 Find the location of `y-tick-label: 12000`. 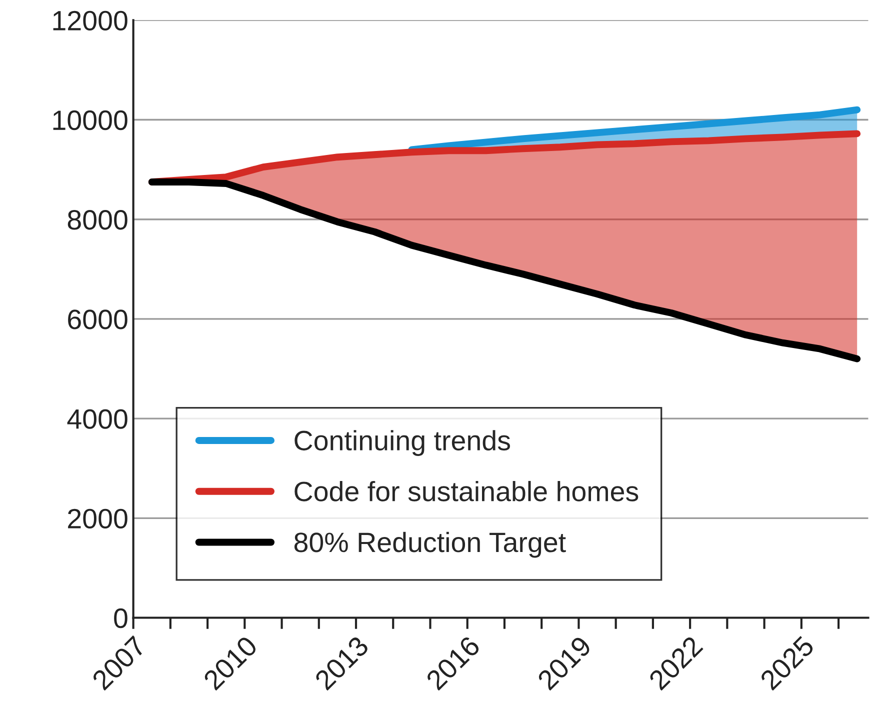

y-tick-label: 12000 is located at coordinates (90, 20).